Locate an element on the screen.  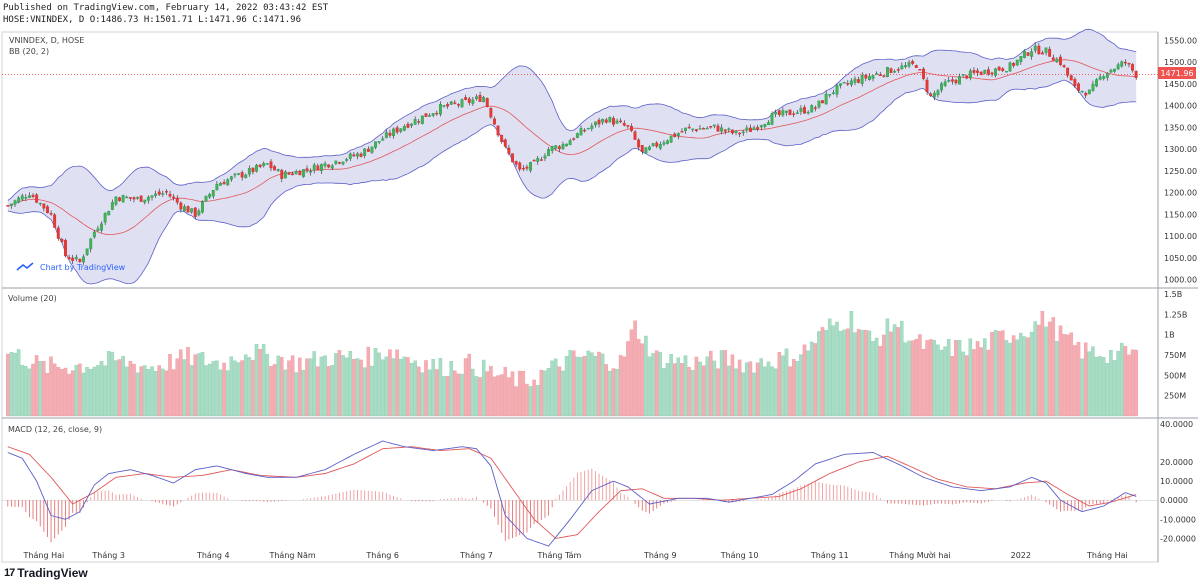
watermark: Chart by TradingView is located at coordinates (71, 267).